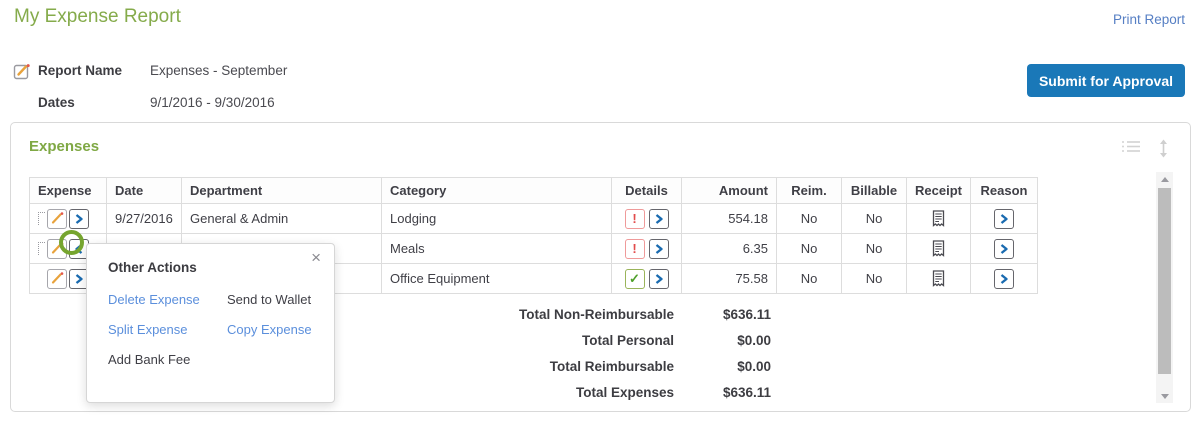 This screenshot has width=1202, height=429. What do you see at coordinates (624, 392) in the screenshot?
I see `total-label: Total Expenses` at bounding box center [624, 392].